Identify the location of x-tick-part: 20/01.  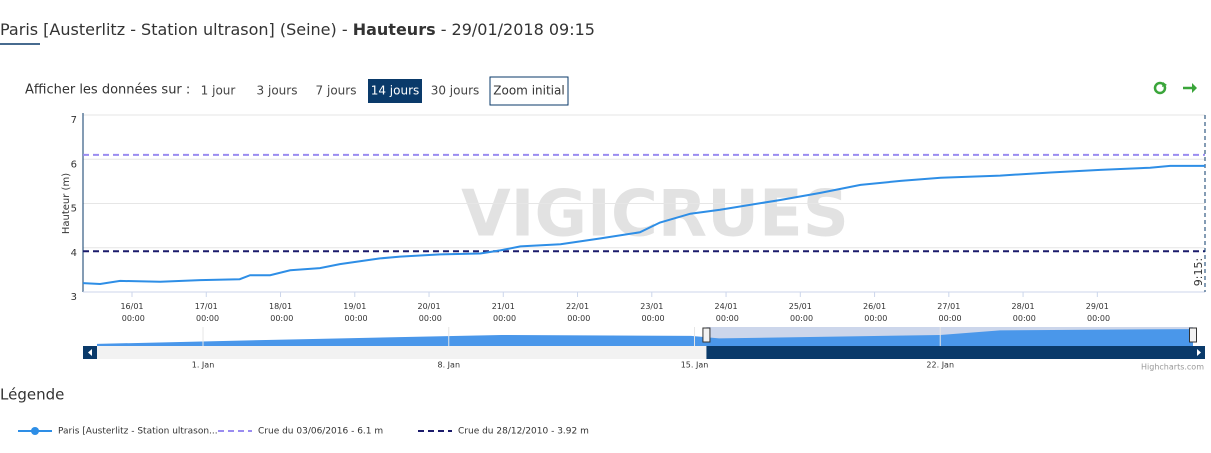
(428, 306).